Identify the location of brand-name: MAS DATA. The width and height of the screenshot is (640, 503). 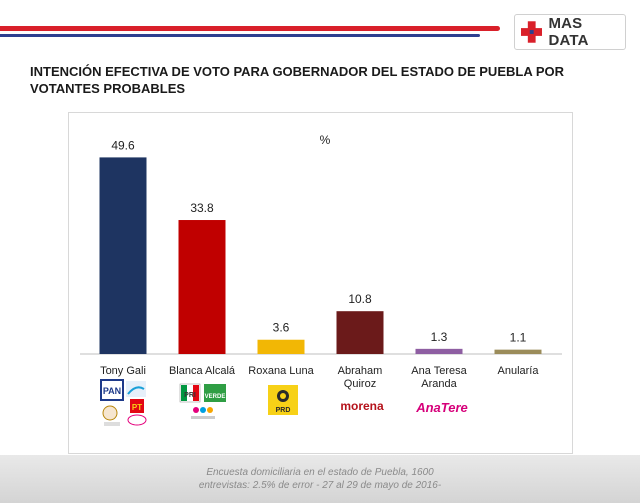
(568, 32).